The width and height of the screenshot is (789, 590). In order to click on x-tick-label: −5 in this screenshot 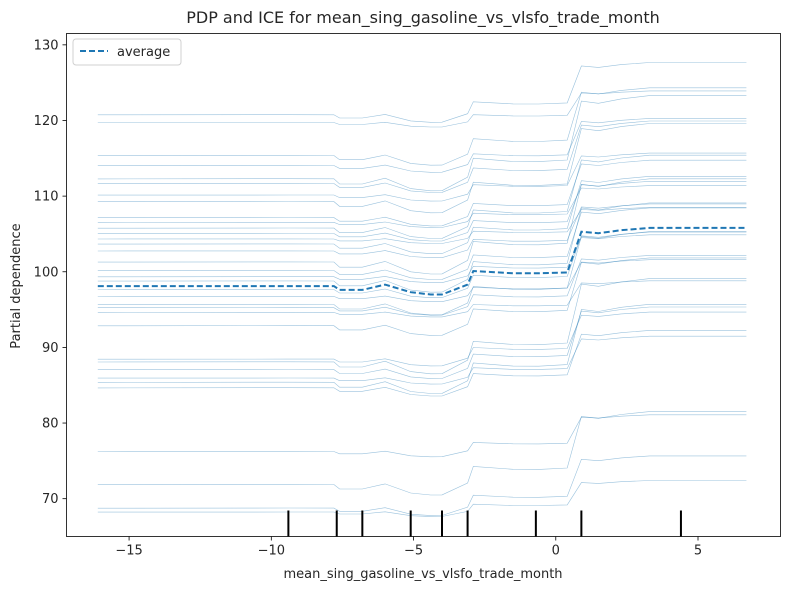, I will do `click(413, 551)`.